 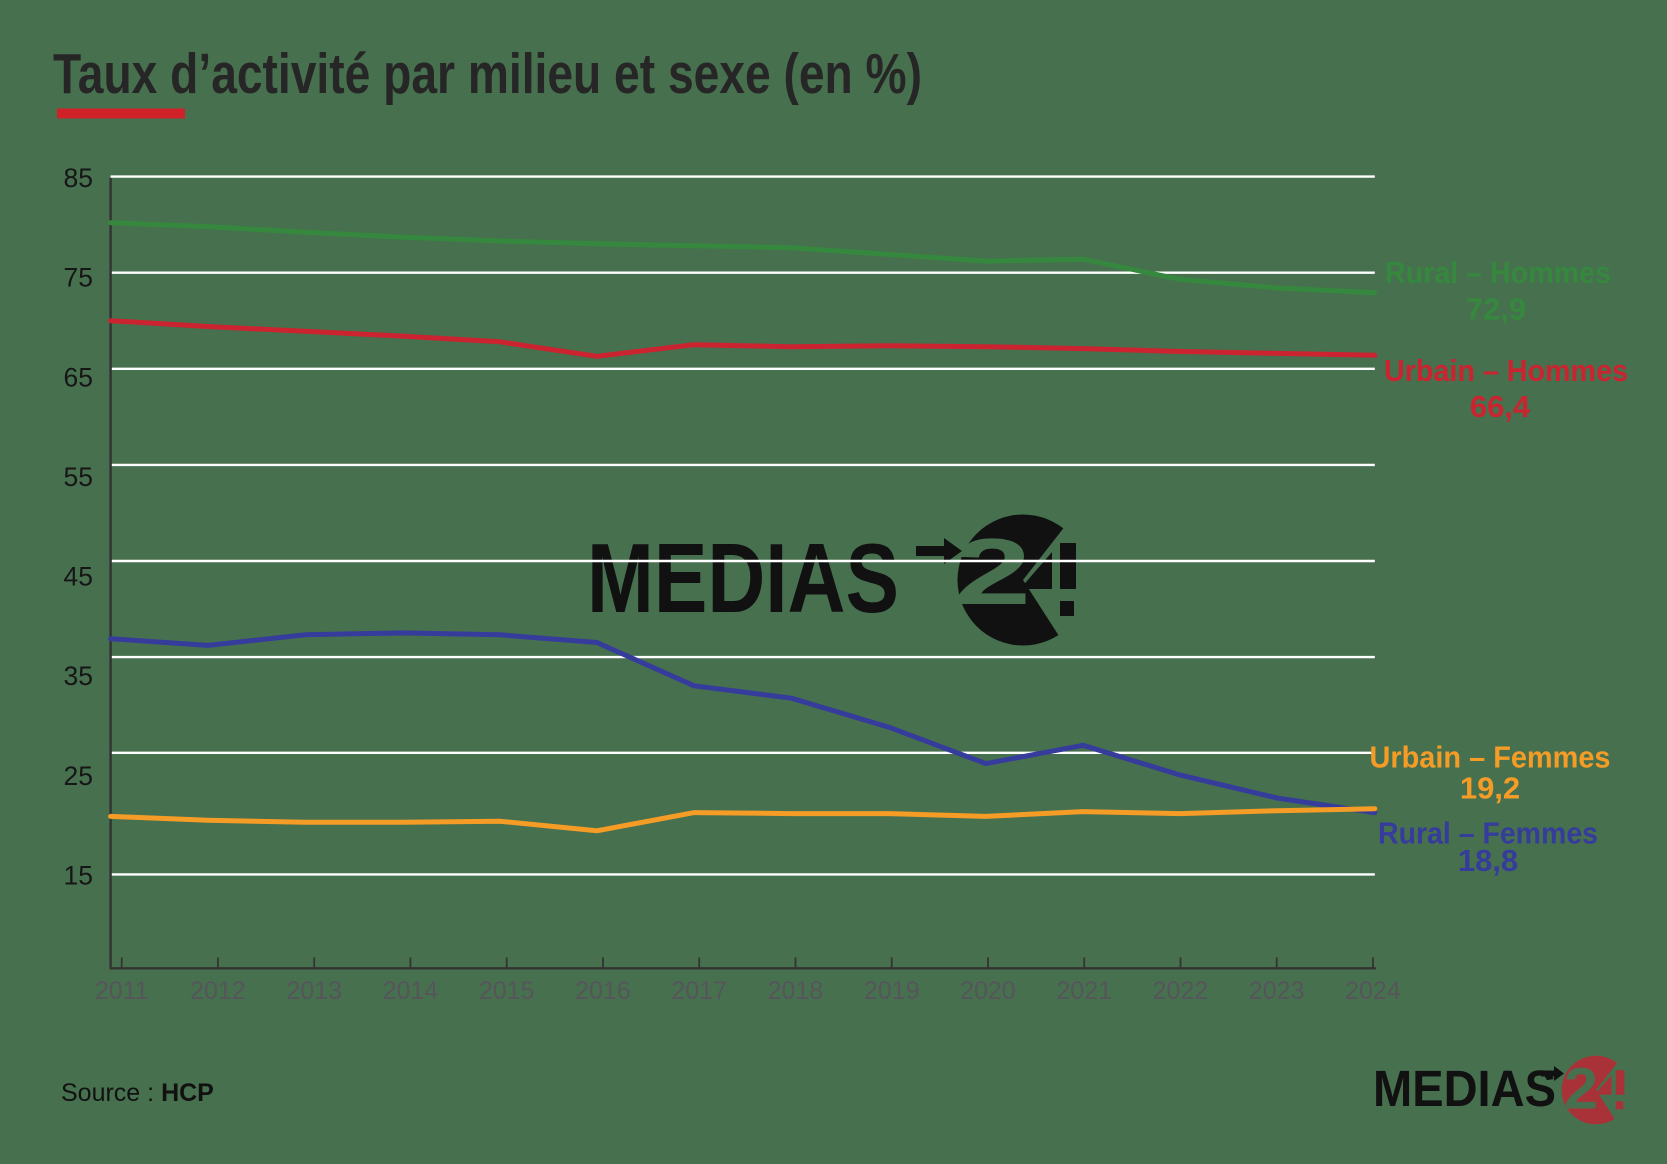 What do you see at coordinates (122, 991) in the screenshot?
I see `svg-text: 2011` at bounding box center [122, 991].